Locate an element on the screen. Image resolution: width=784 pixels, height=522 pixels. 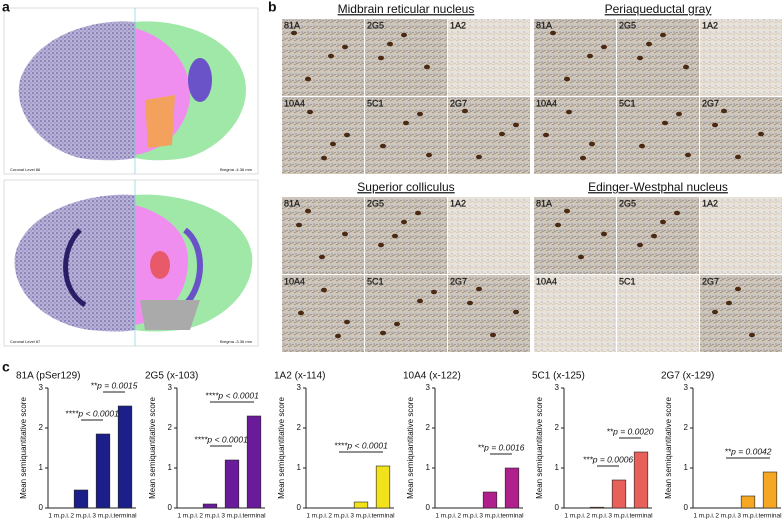
atlas-caption: Coronal Level 86 is located at coordinates (25, 169).